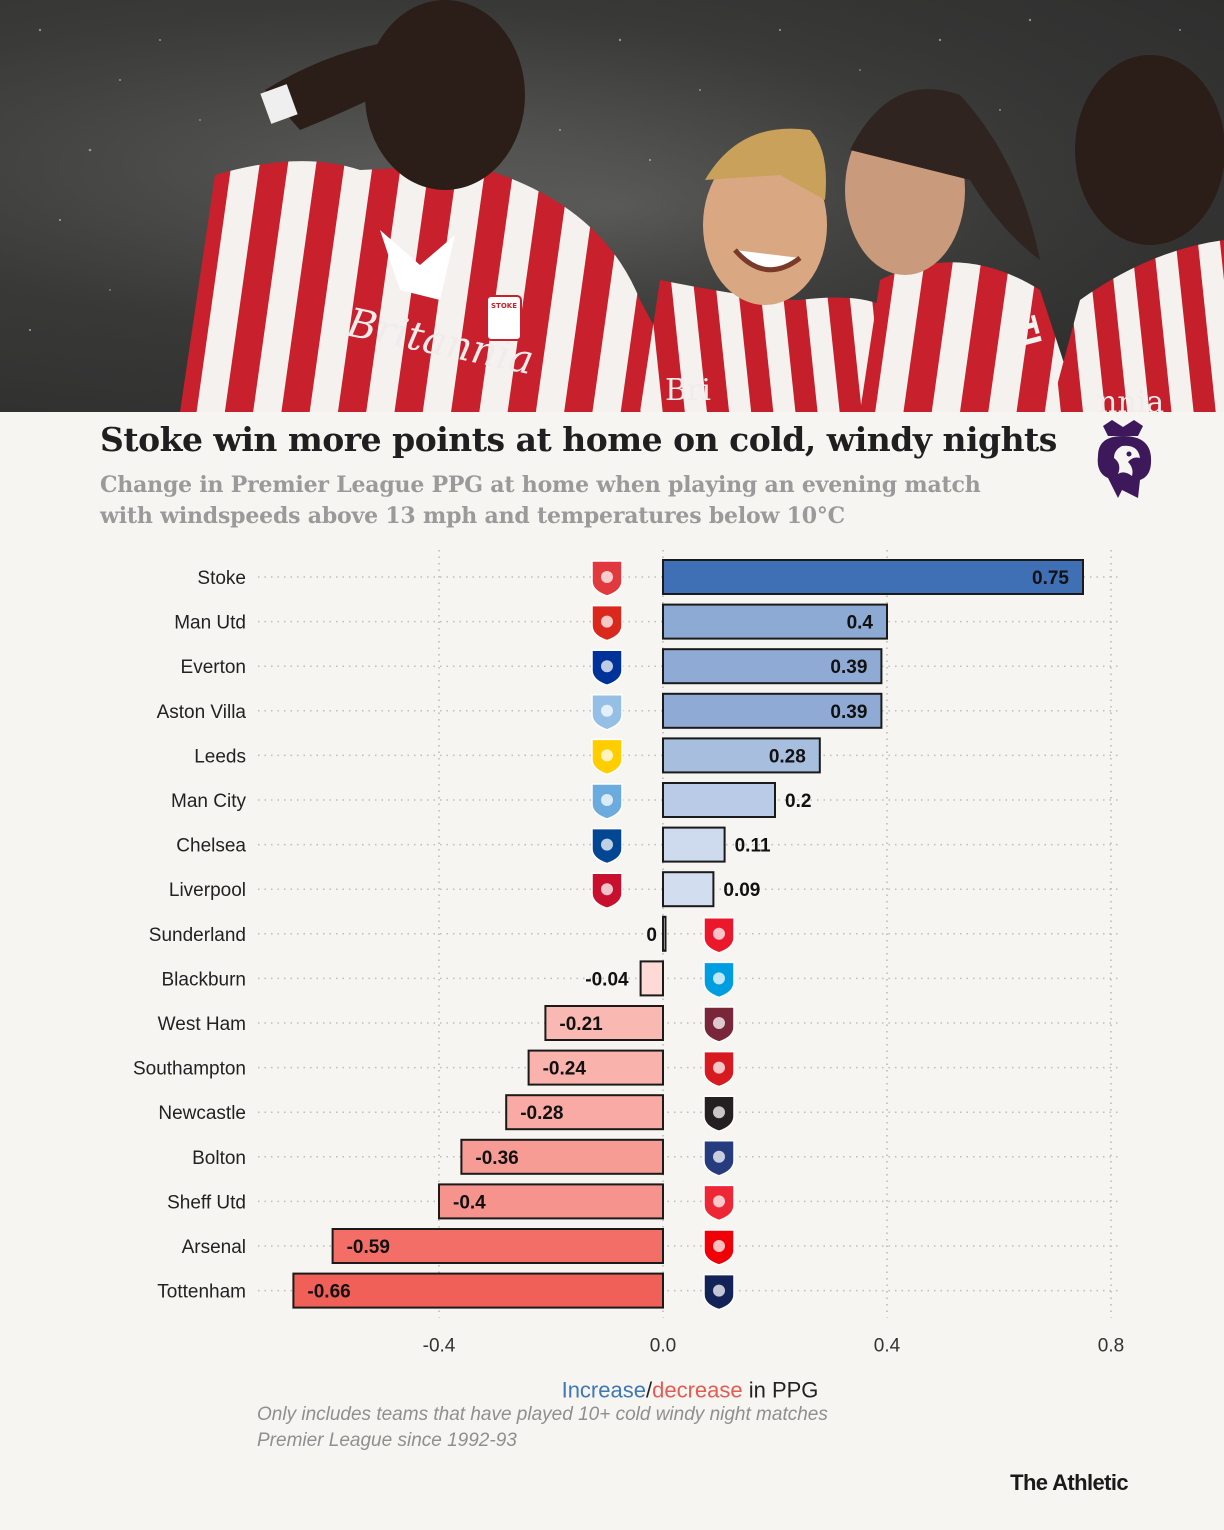 The height and width of the screenshot is (1530, 1224). I want to click on x-axis-title-rest: in PPG, so click(781, 1389).